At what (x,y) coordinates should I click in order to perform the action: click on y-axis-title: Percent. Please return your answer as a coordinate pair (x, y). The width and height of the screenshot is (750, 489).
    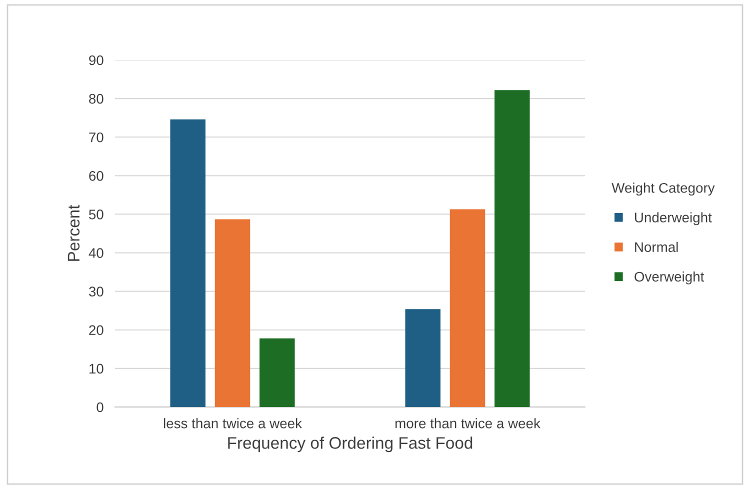
    Looking at the image, I should click on (74, 232).